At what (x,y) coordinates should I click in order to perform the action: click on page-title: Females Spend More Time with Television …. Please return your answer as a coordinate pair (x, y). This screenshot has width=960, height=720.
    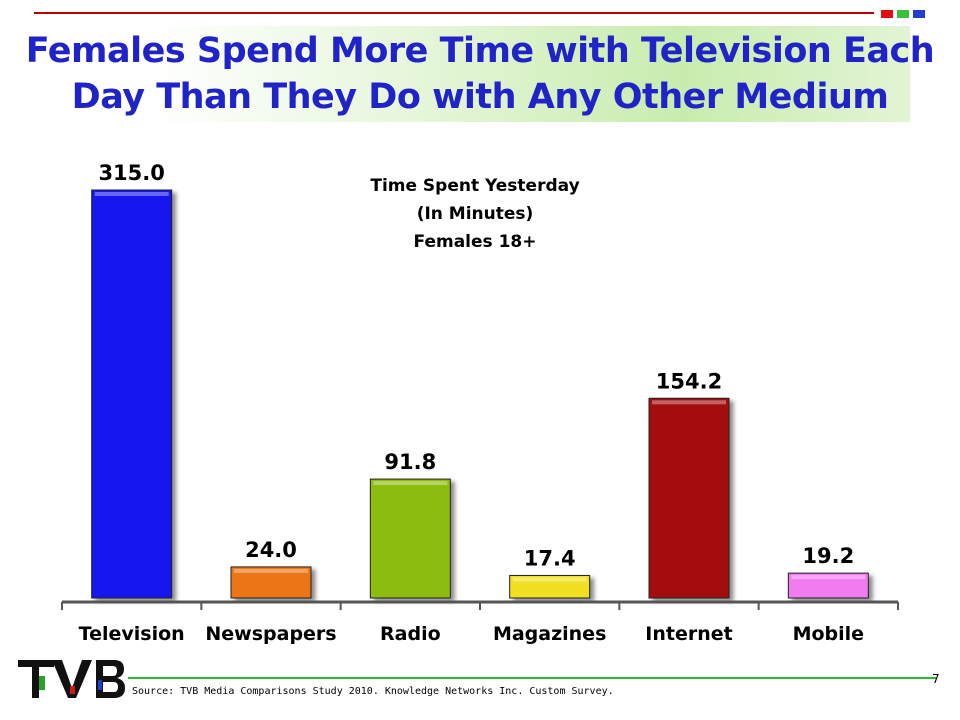
    Looking at the image, I should click on (480, 74).